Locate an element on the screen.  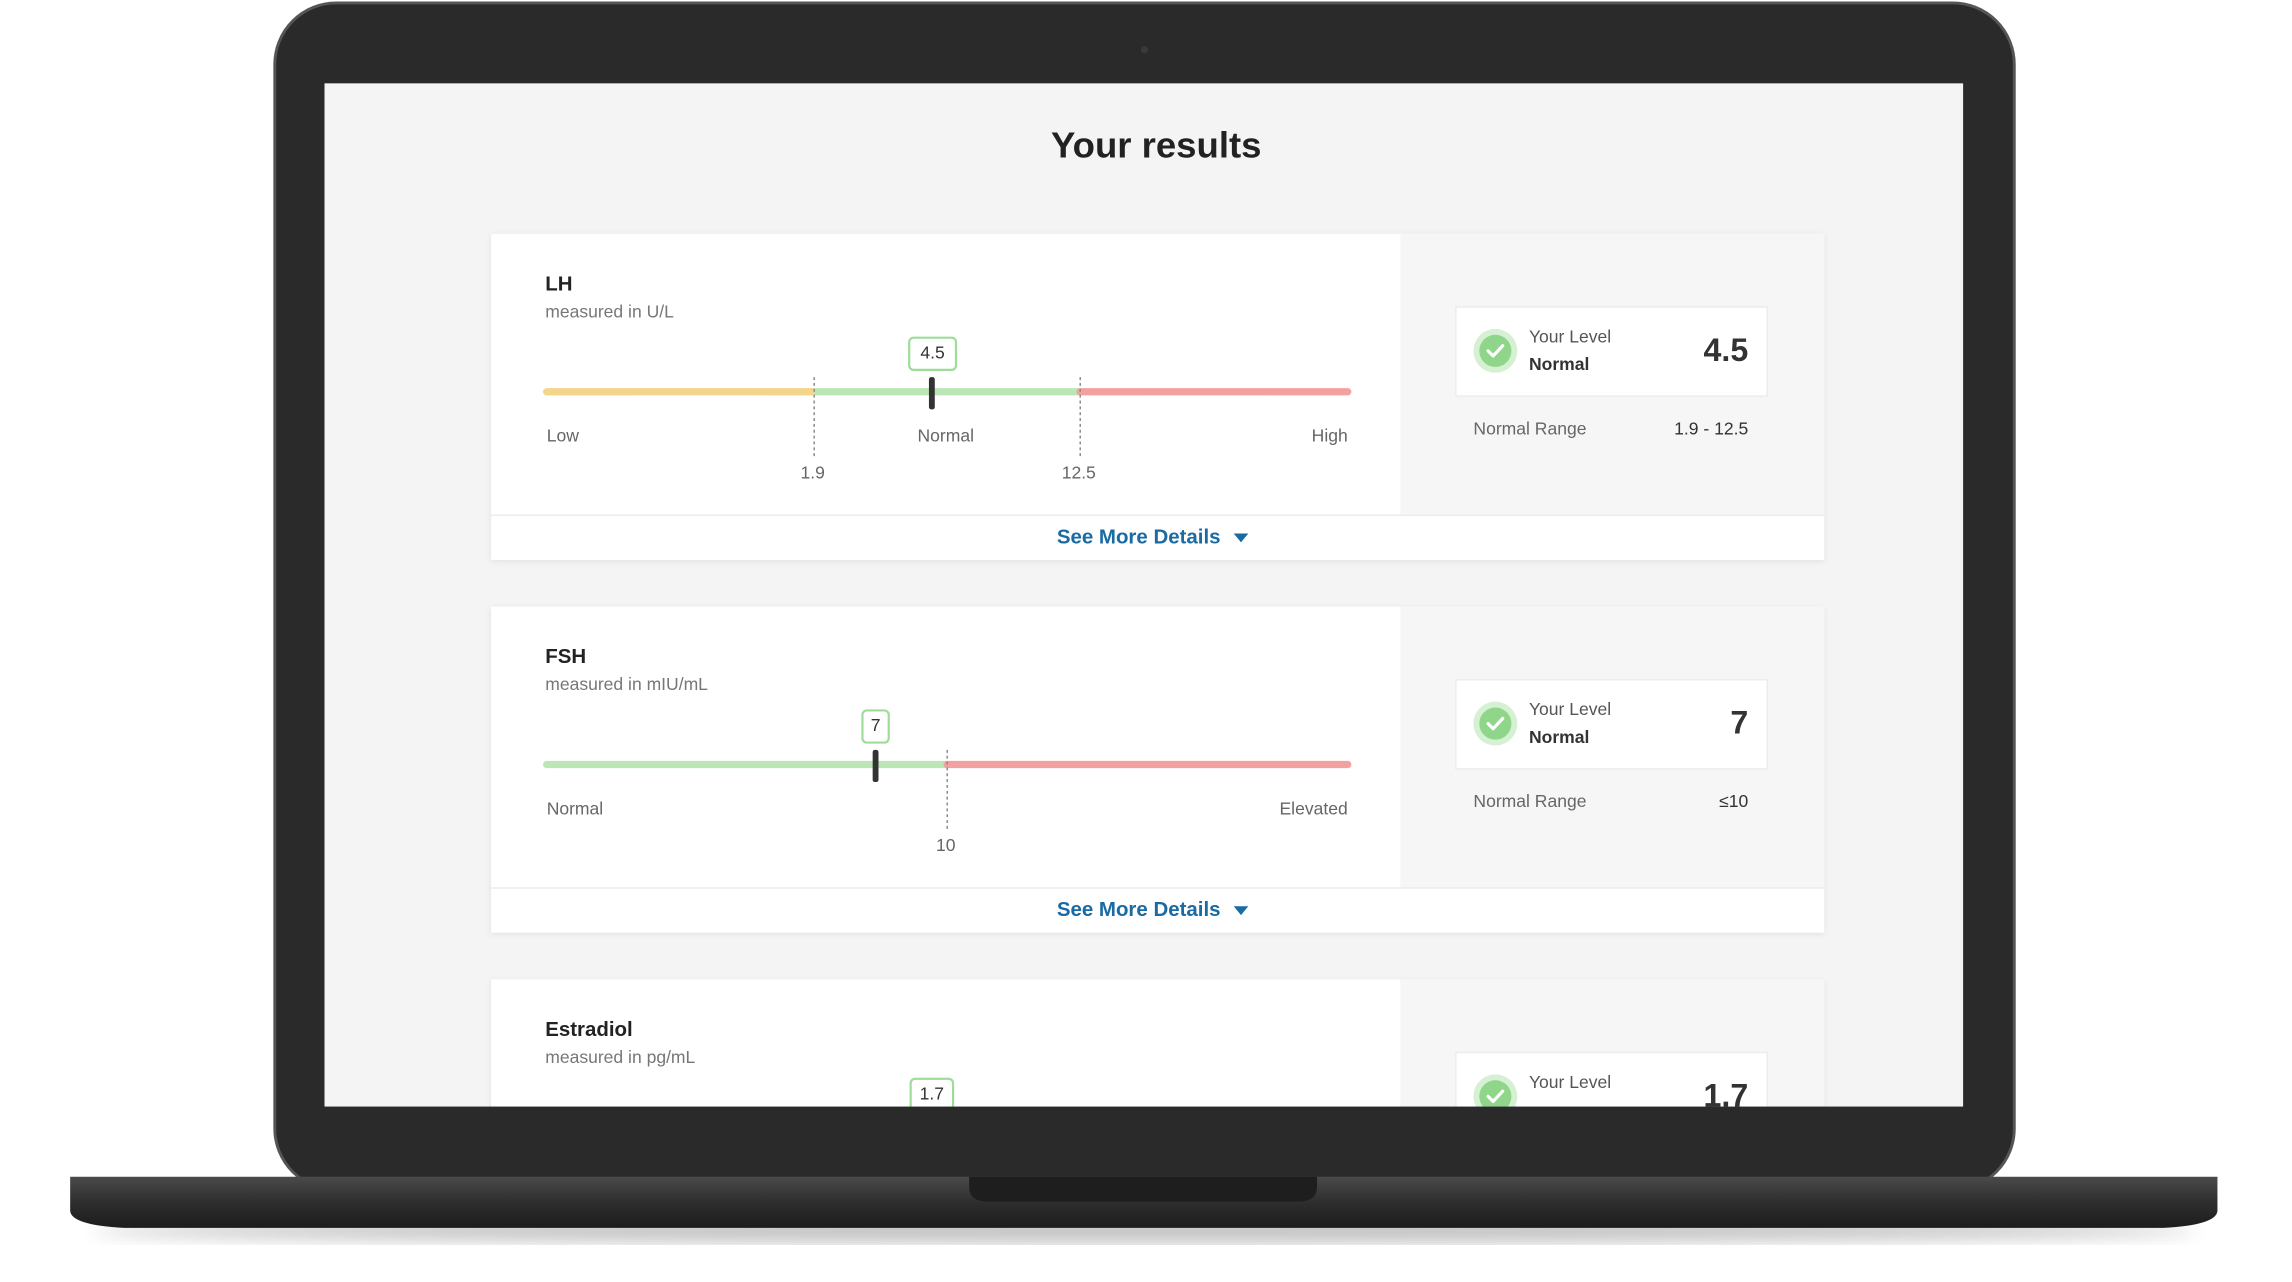
band-label: High is located at coordinates (1330, 436).